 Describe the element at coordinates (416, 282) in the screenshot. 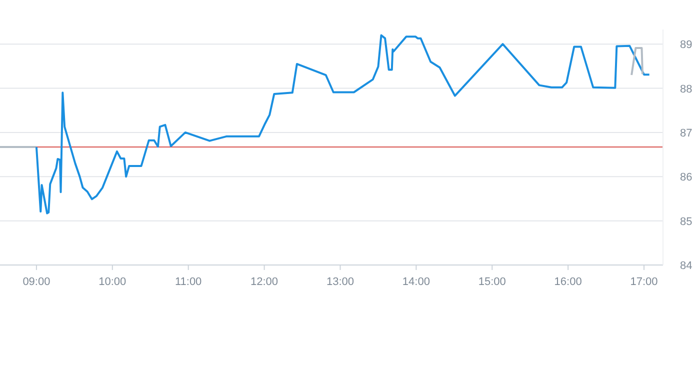

I see `x-tick-label: 14:00` at that location.